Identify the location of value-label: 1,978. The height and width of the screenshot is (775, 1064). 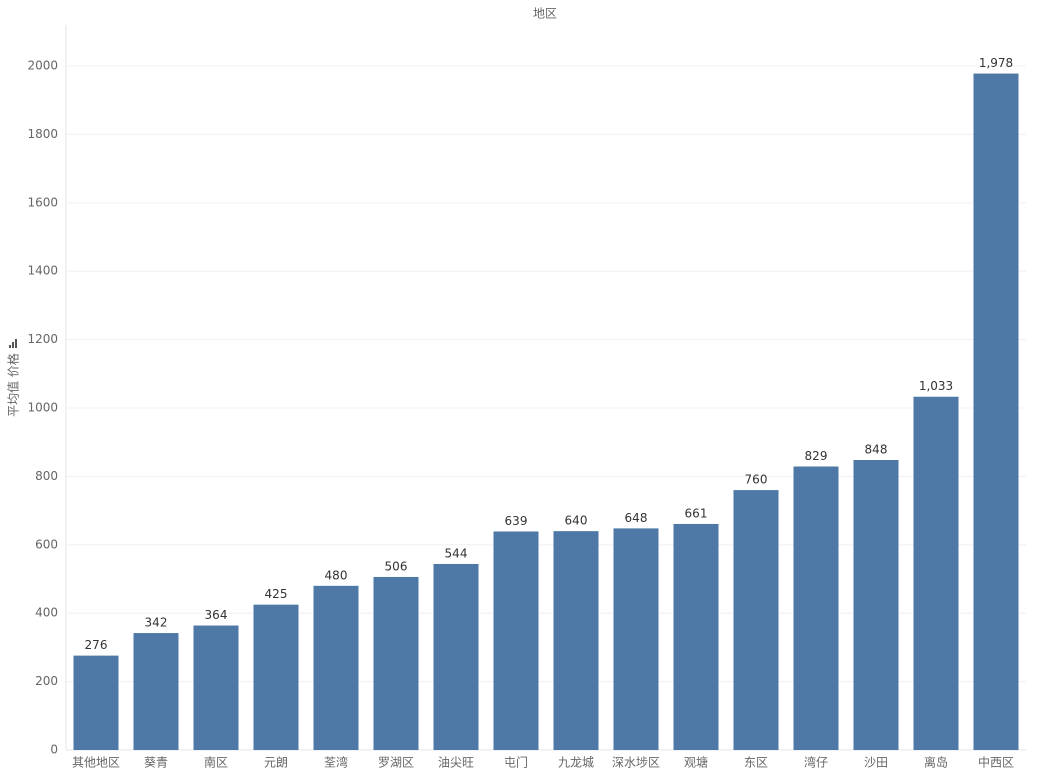
(996, 63).